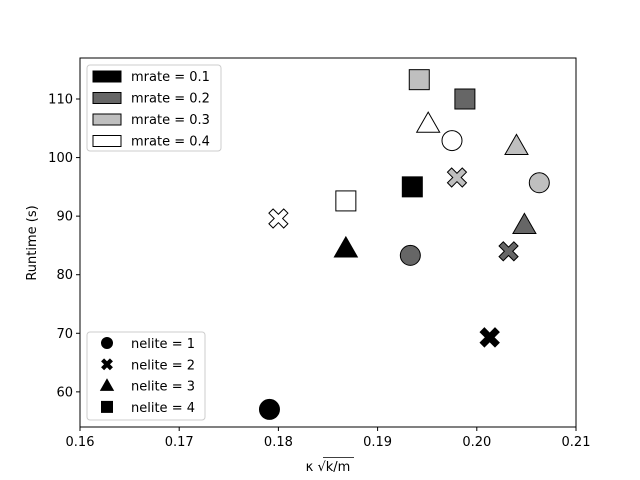 This screenshot has width=640, height=480. Describe the element at coordinates (80, 442) in the screenshot. I see `x-tick-label: 0.16` at that location.